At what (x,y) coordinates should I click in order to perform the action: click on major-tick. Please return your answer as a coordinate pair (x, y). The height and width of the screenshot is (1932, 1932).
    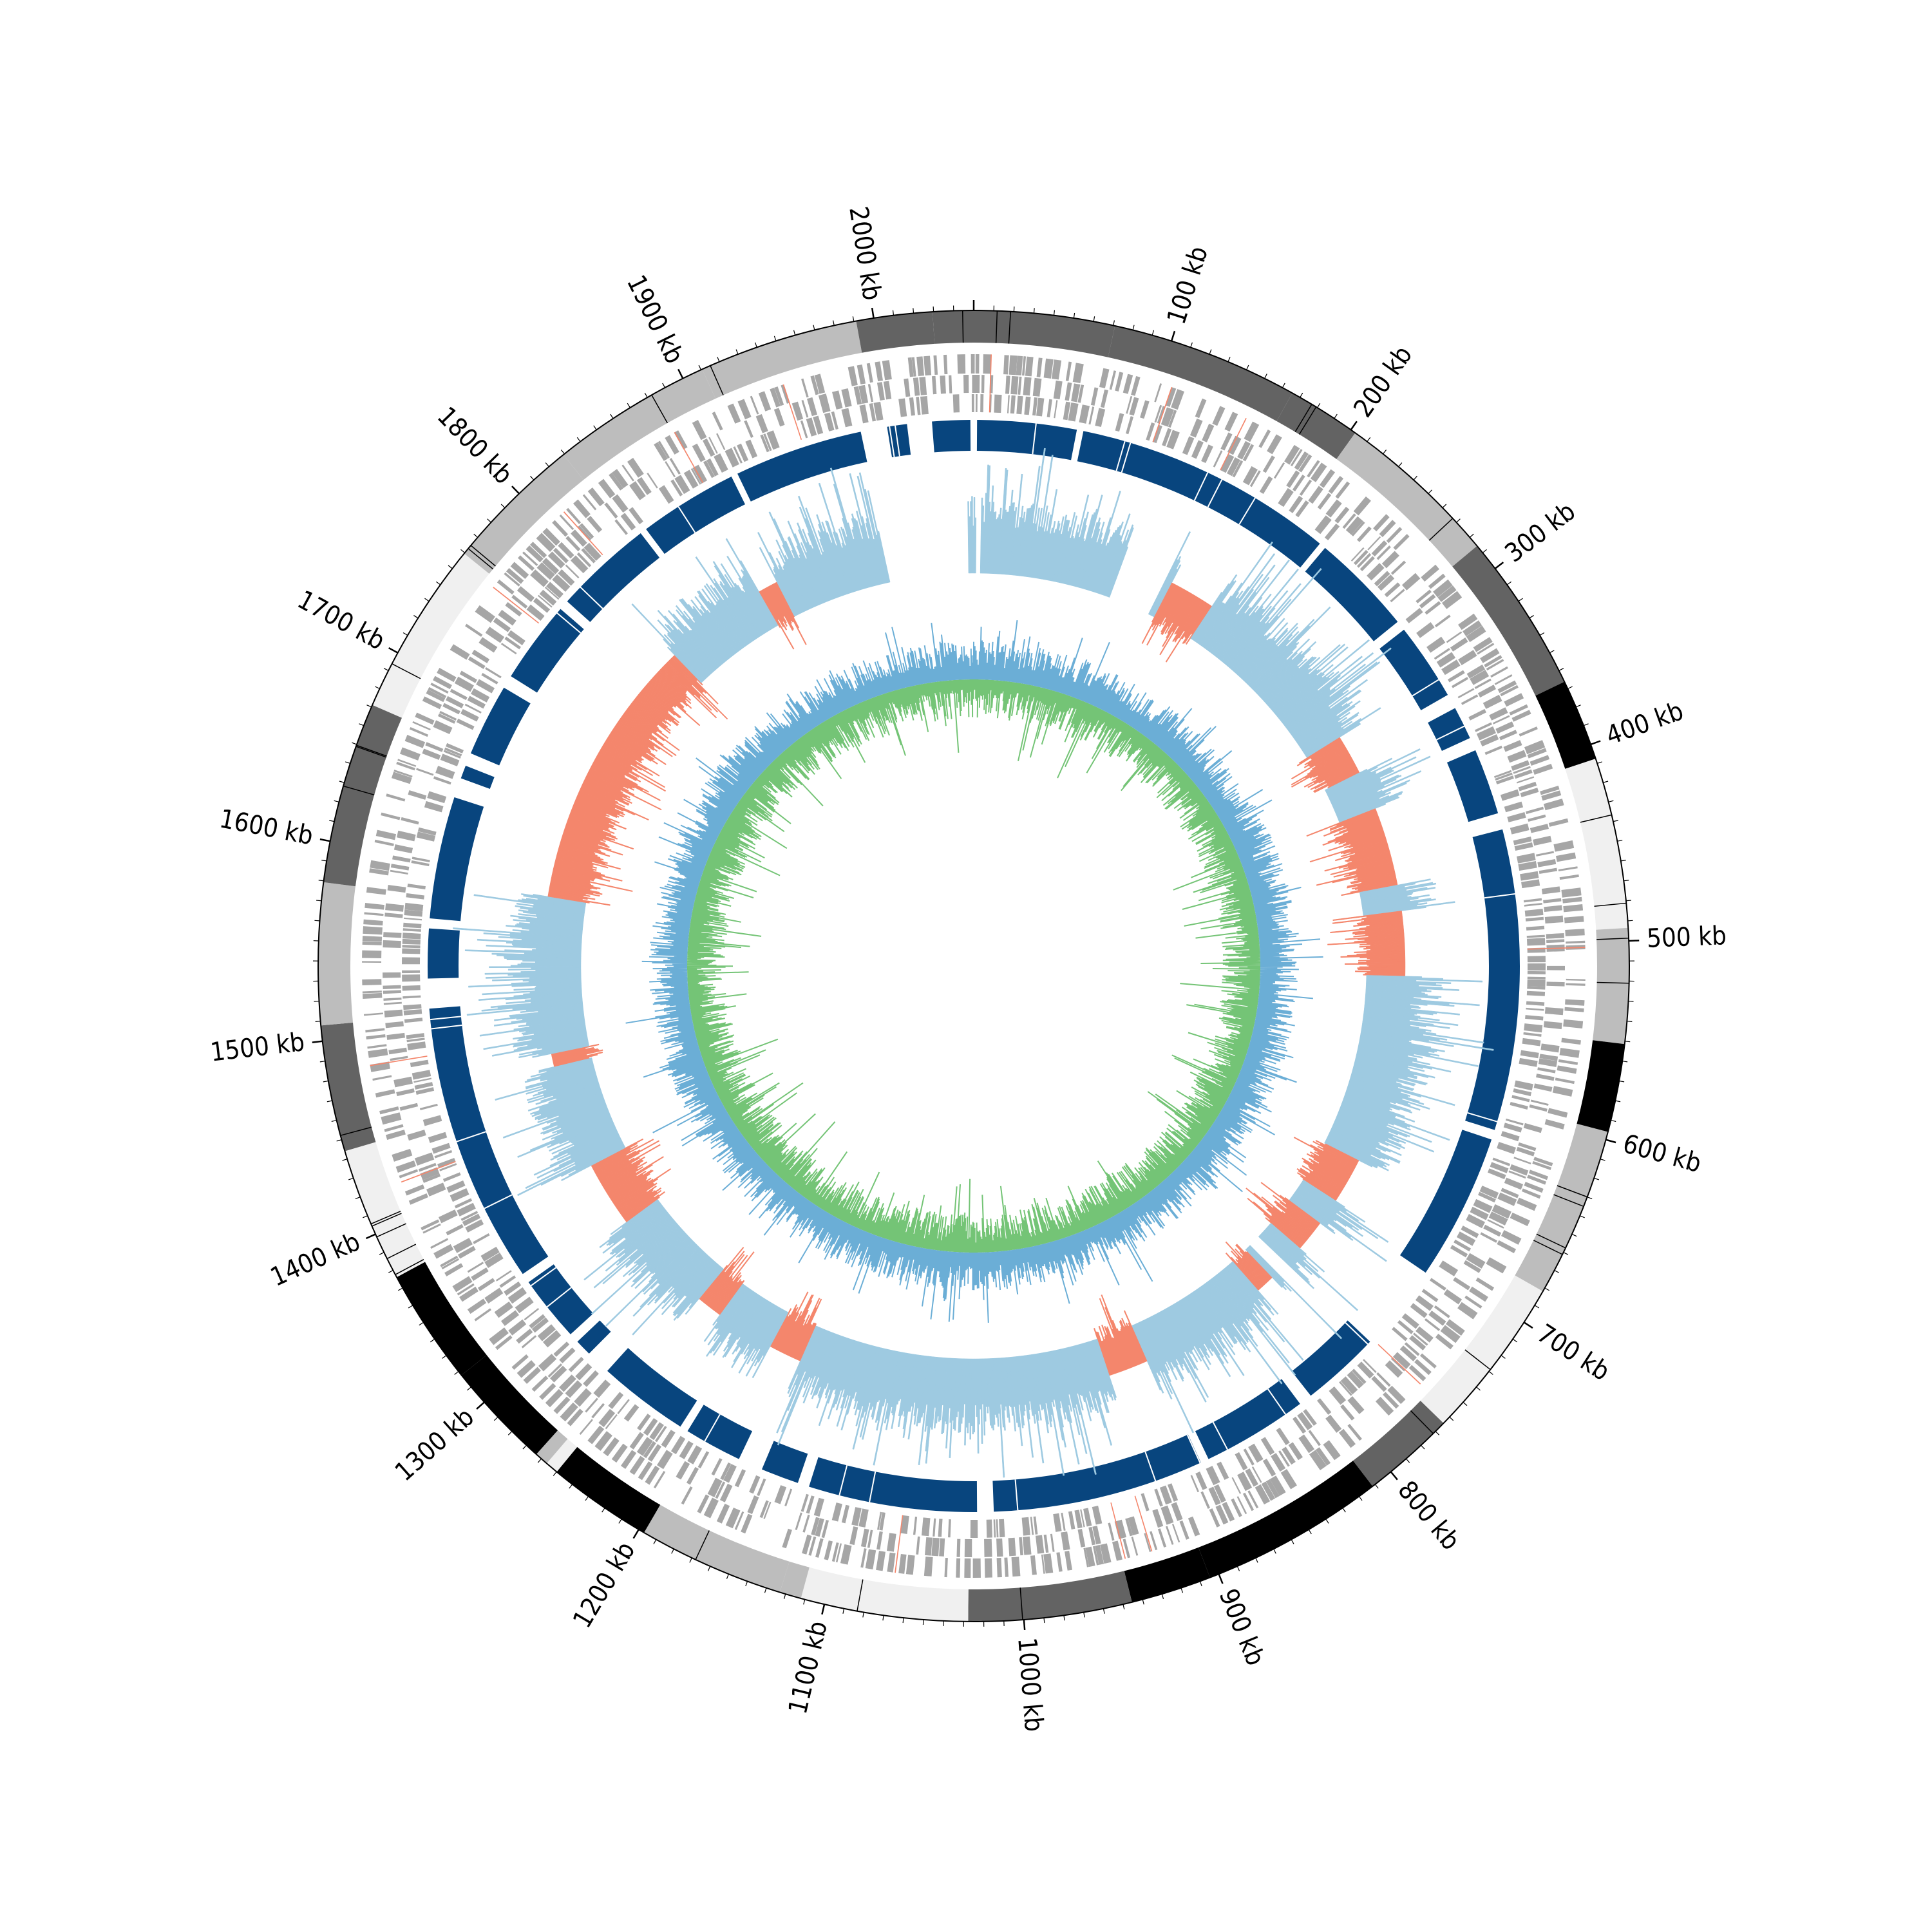
    Looking at the image, I should click on (1221, 1578).